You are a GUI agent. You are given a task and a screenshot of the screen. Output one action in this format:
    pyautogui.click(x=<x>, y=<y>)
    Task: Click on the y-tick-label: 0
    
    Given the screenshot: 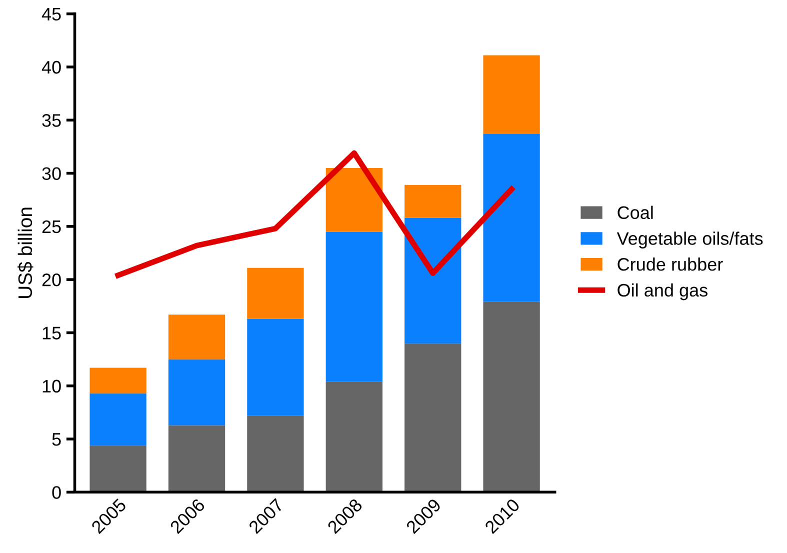 What is the action you would take?
    pyautogui.click(x=56, y=492)
    